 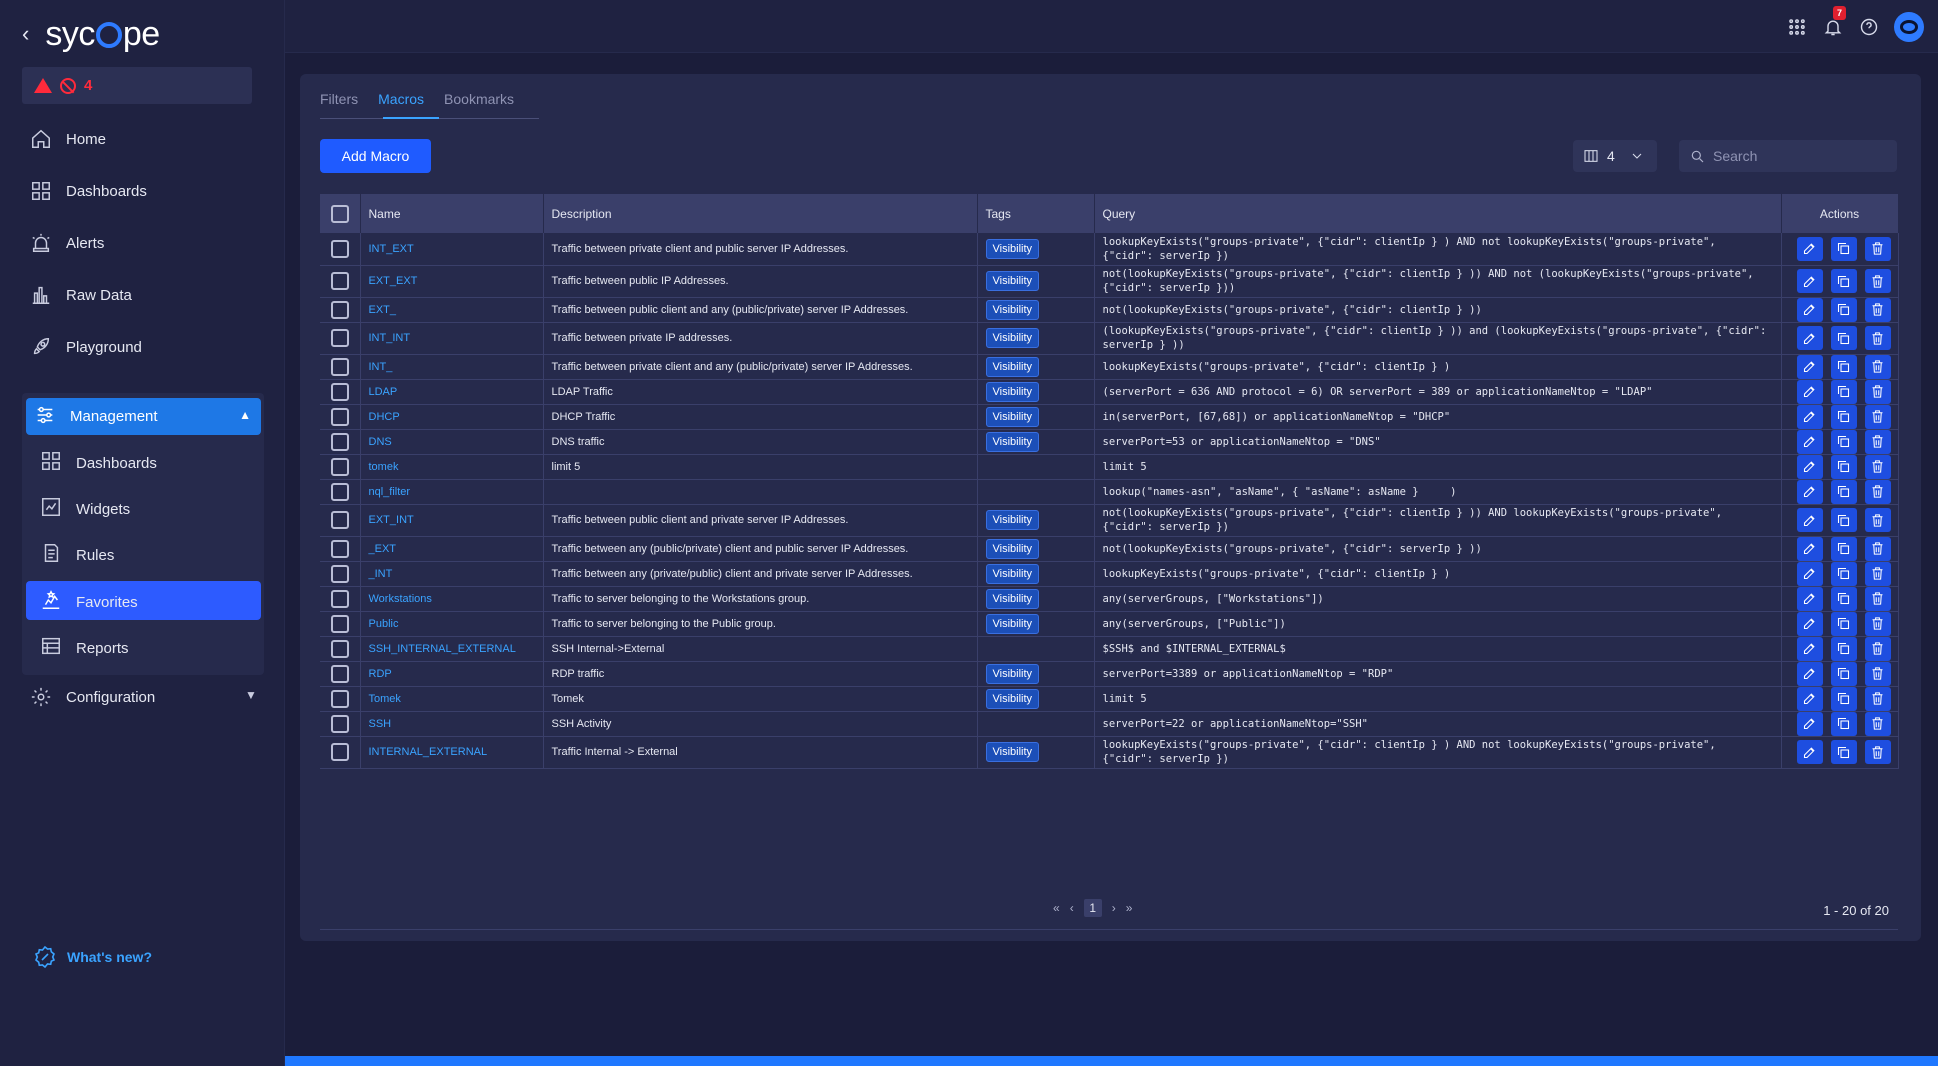 I want to click on macro-name-link: SSH, so click(x=380, y=723).